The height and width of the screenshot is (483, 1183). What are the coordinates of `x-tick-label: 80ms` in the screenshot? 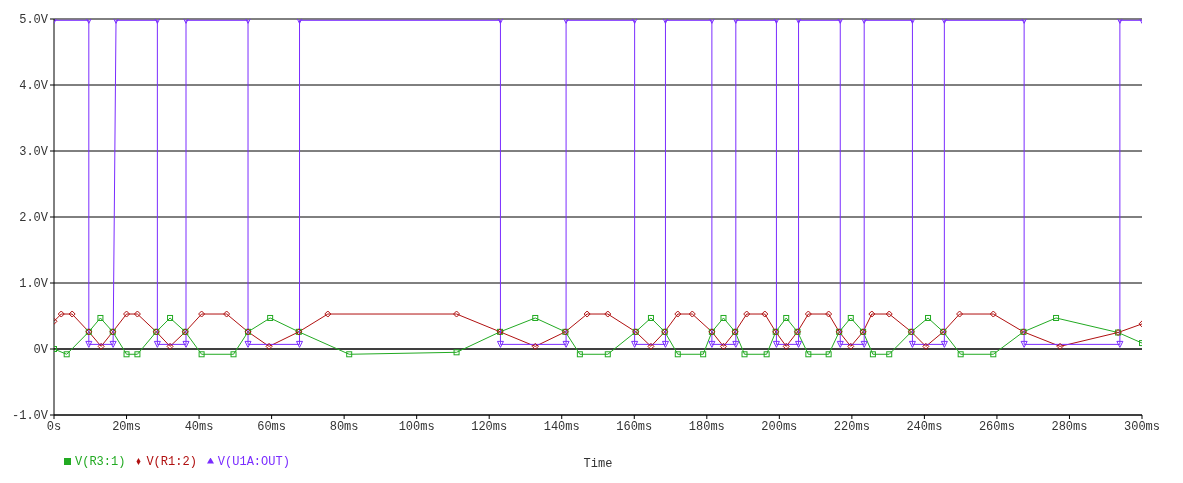 It's located at (344, 426).